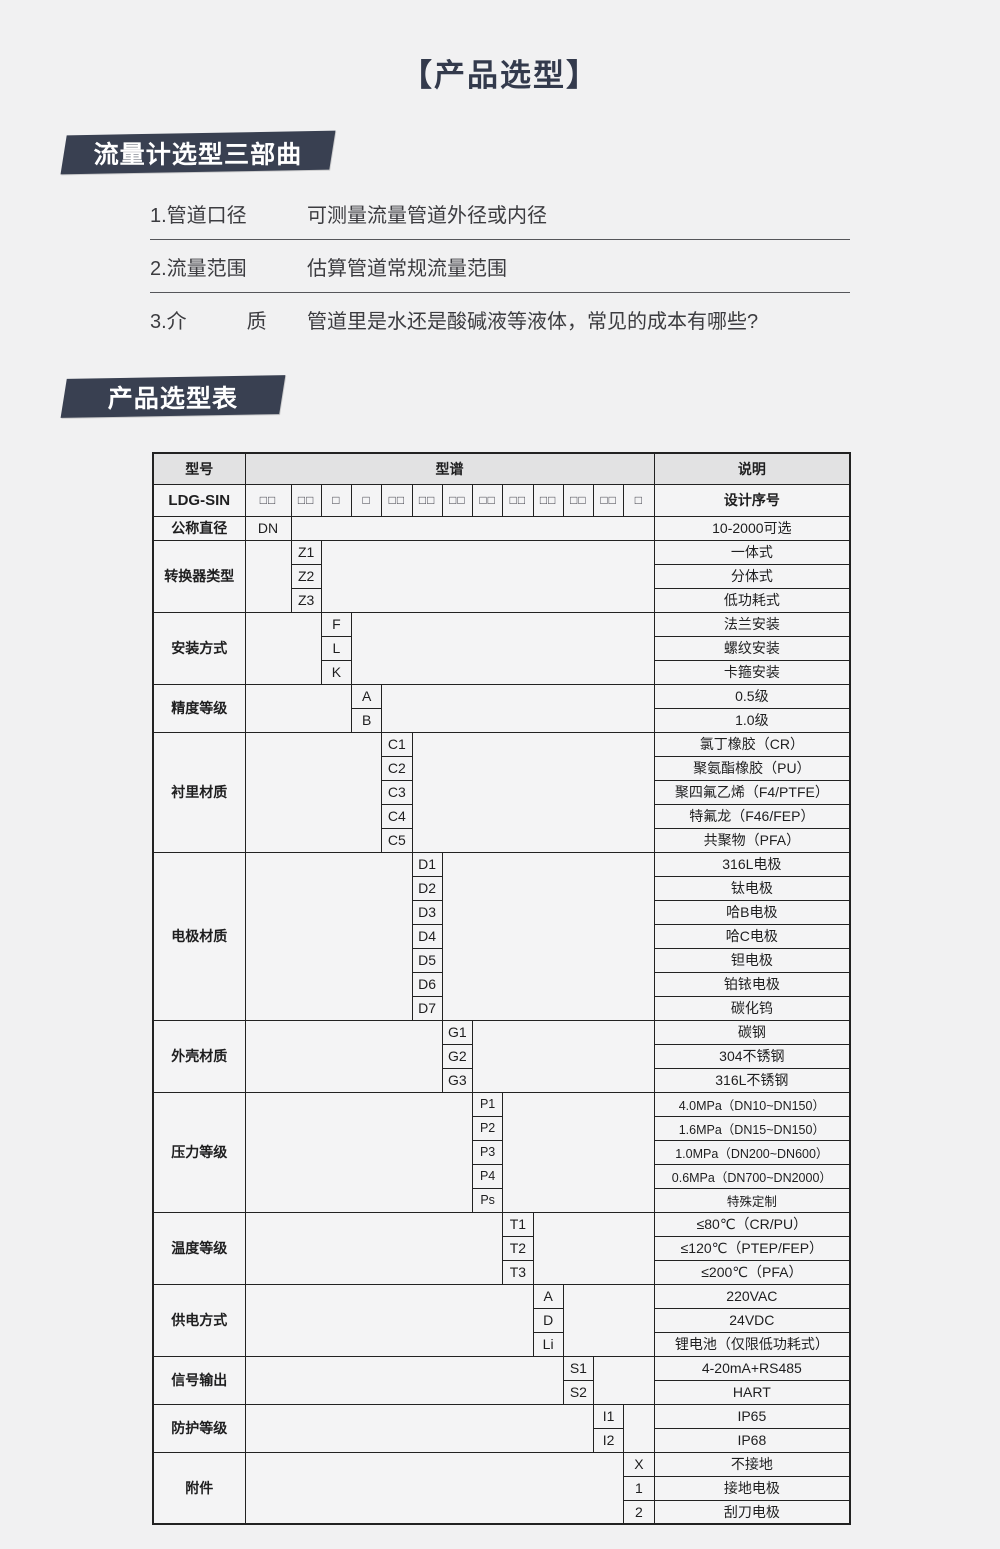 The width and height of the screenshot is (1000, 1549). I want to click on category-cell: 电极材质, so click(199, 936).